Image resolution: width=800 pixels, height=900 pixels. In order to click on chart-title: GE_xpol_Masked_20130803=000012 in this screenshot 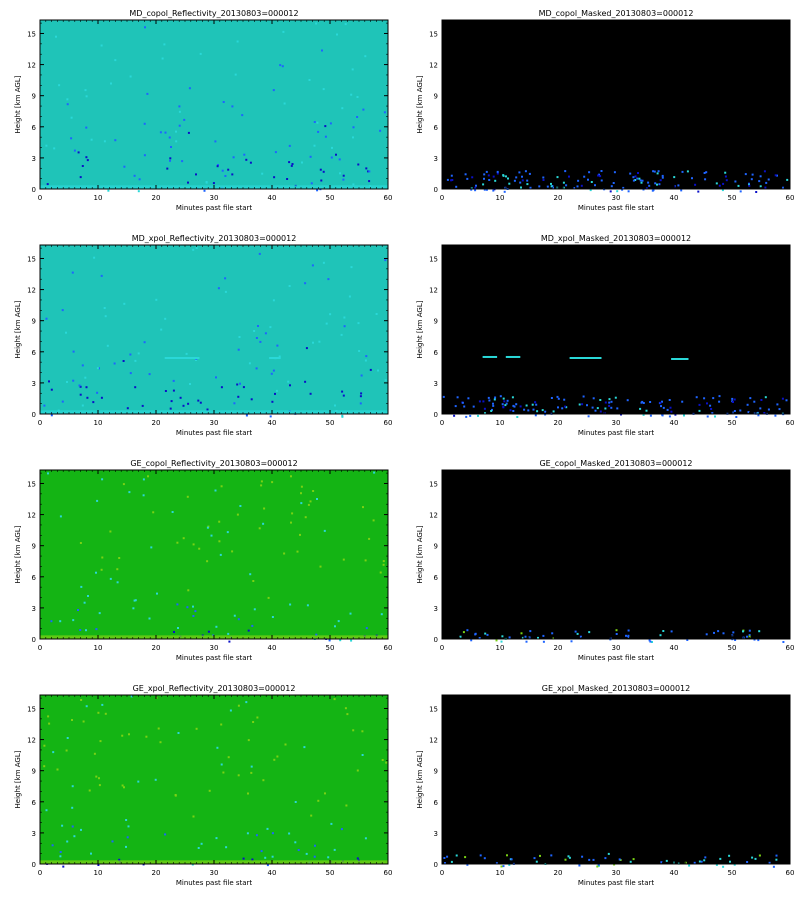, I will do `click(616, 688)`.